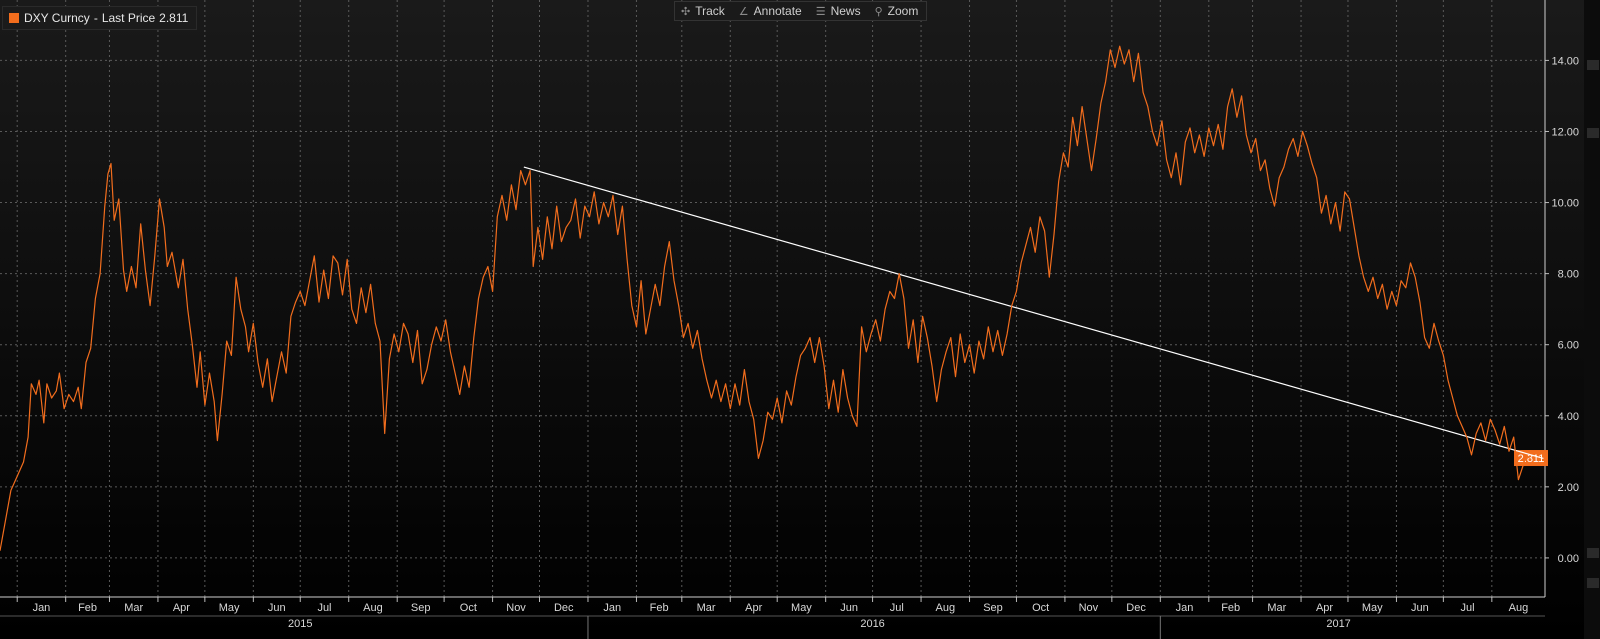 This screenshot has height=639, width=1600. Describe the element at coordinates (903, 11) in the screenshot. I see `zoom-label: Zoom` at that location.